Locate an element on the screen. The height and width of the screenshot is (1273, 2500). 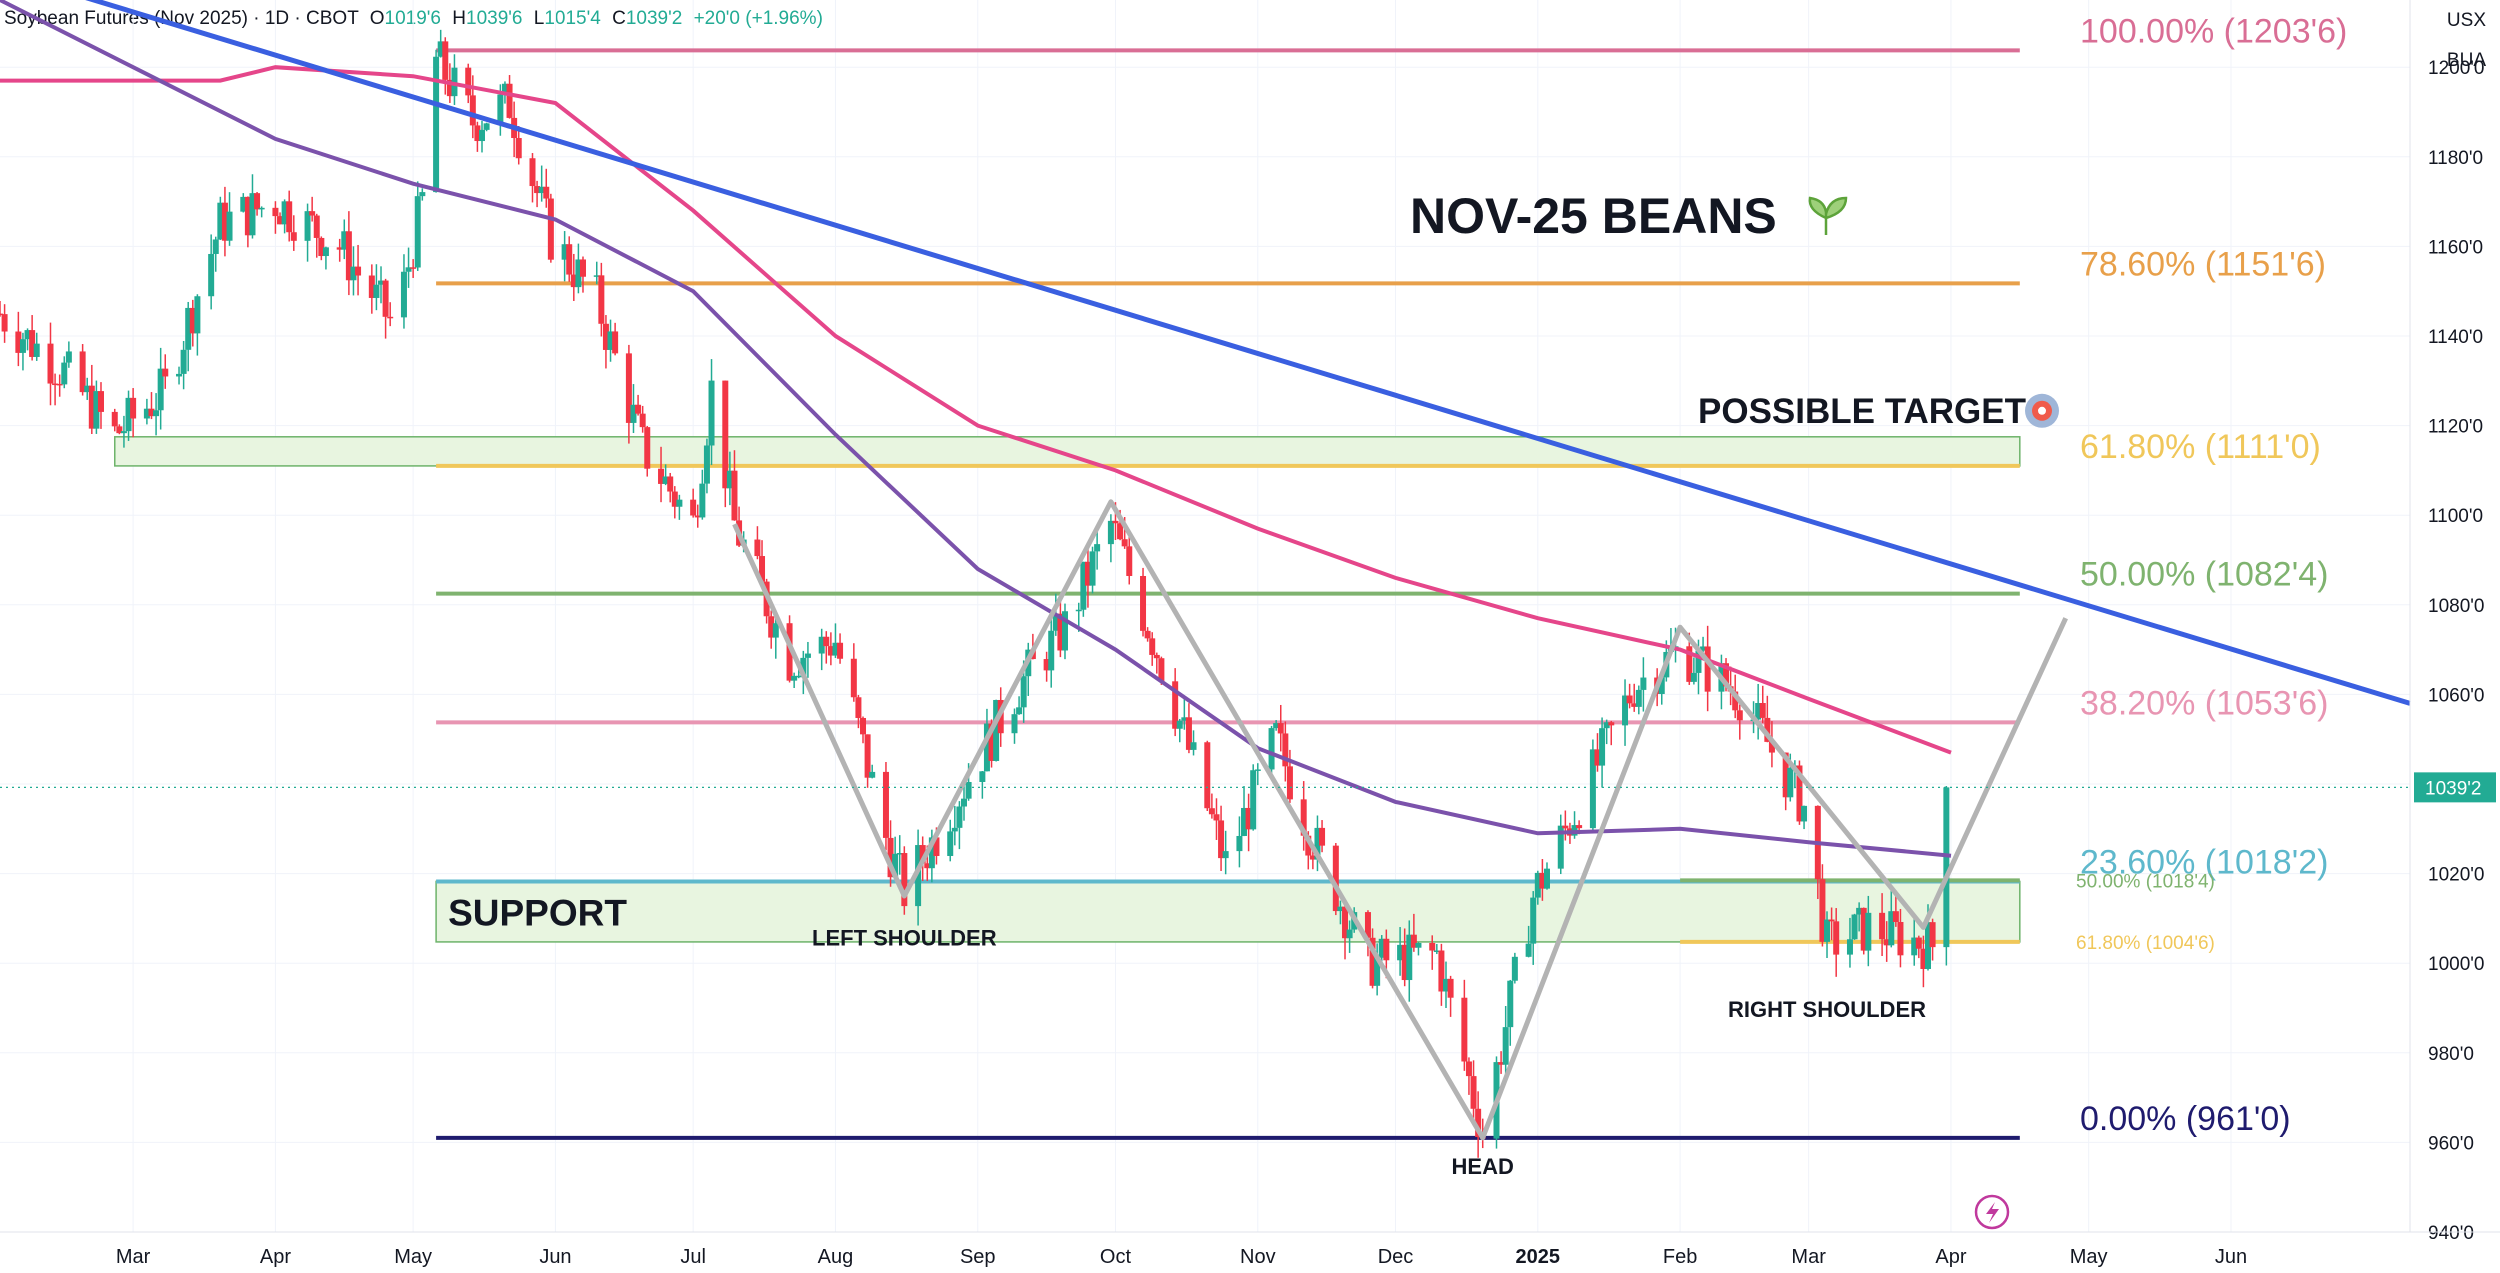
fib-label: 100.00% (1203'6) is located at coordinates (2213, 31).